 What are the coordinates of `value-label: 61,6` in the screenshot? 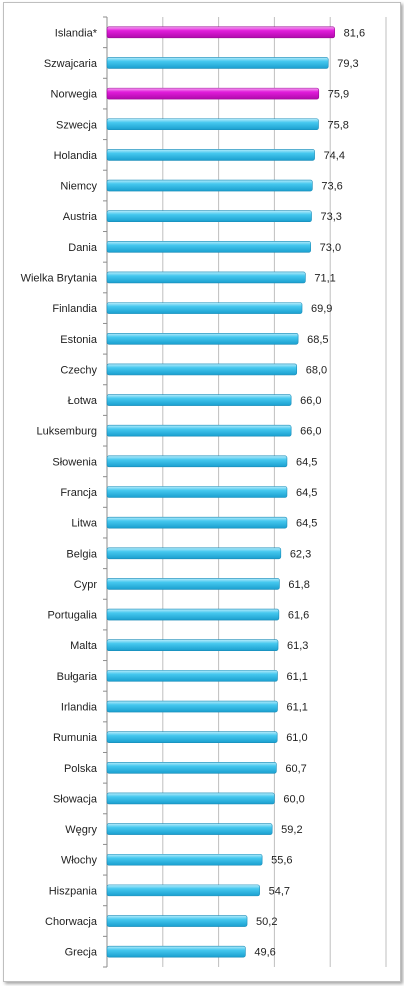 It's located at (298, 616).